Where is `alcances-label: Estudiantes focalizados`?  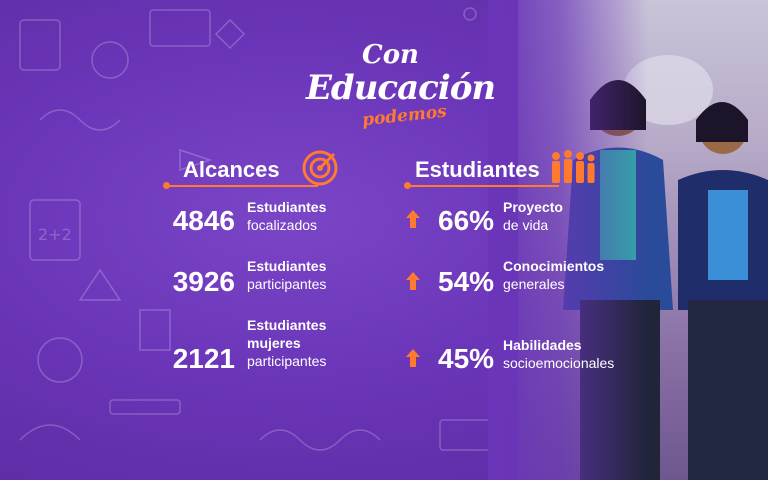 alcances-label: Estudiantes focalizados is located at coordinates (286, 216).